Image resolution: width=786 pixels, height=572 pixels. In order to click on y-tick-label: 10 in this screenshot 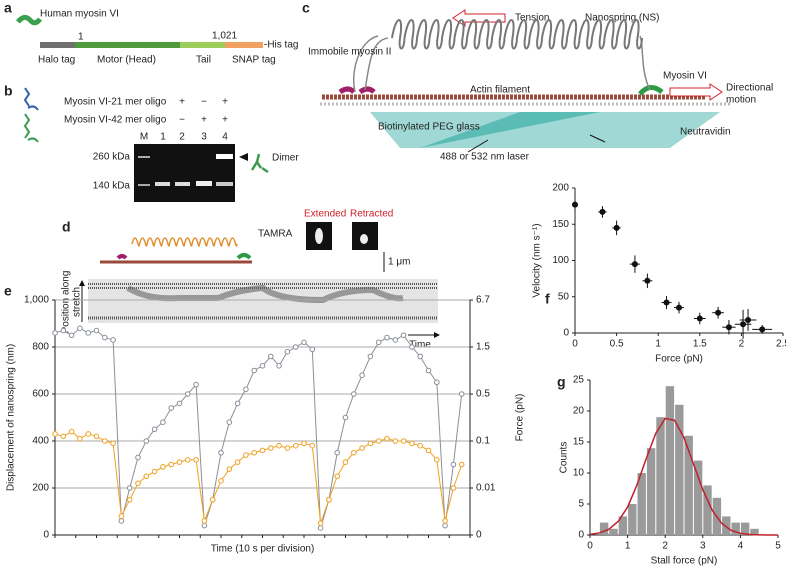, I will do `click(579, 473)`.